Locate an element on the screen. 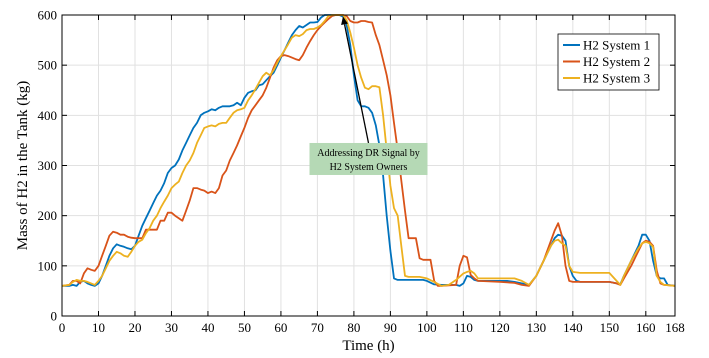 The width and height of the screenshot is (709, 358). y-tick-label: 600 is located at coordinates (48, 15).